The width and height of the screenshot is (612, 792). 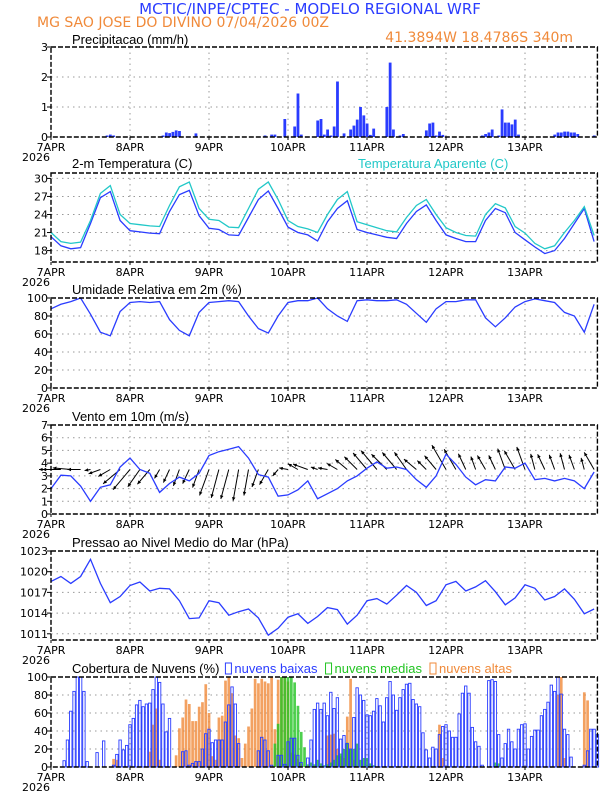 I want to click on x-tick-label: 11APR, so click(x=367, y=398).